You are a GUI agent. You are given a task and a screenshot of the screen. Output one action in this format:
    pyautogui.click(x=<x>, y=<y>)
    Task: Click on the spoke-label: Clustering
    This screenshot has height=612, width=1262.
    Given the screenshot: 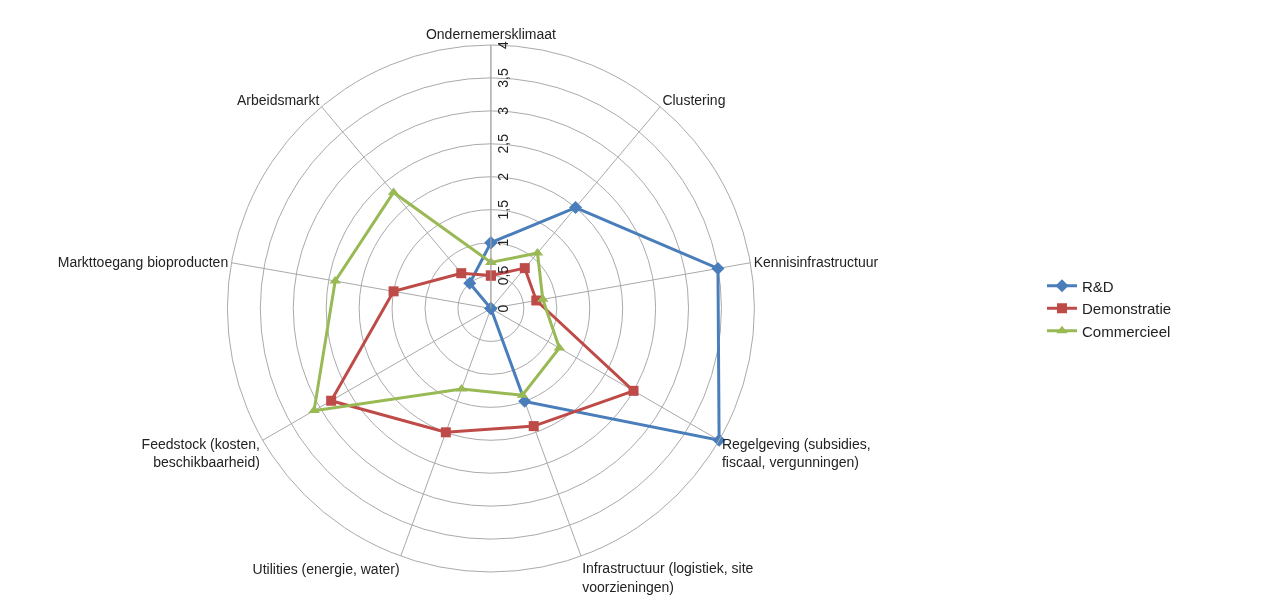 What is the action you would take?
    pyautogui.click(x=694, y=100)
    